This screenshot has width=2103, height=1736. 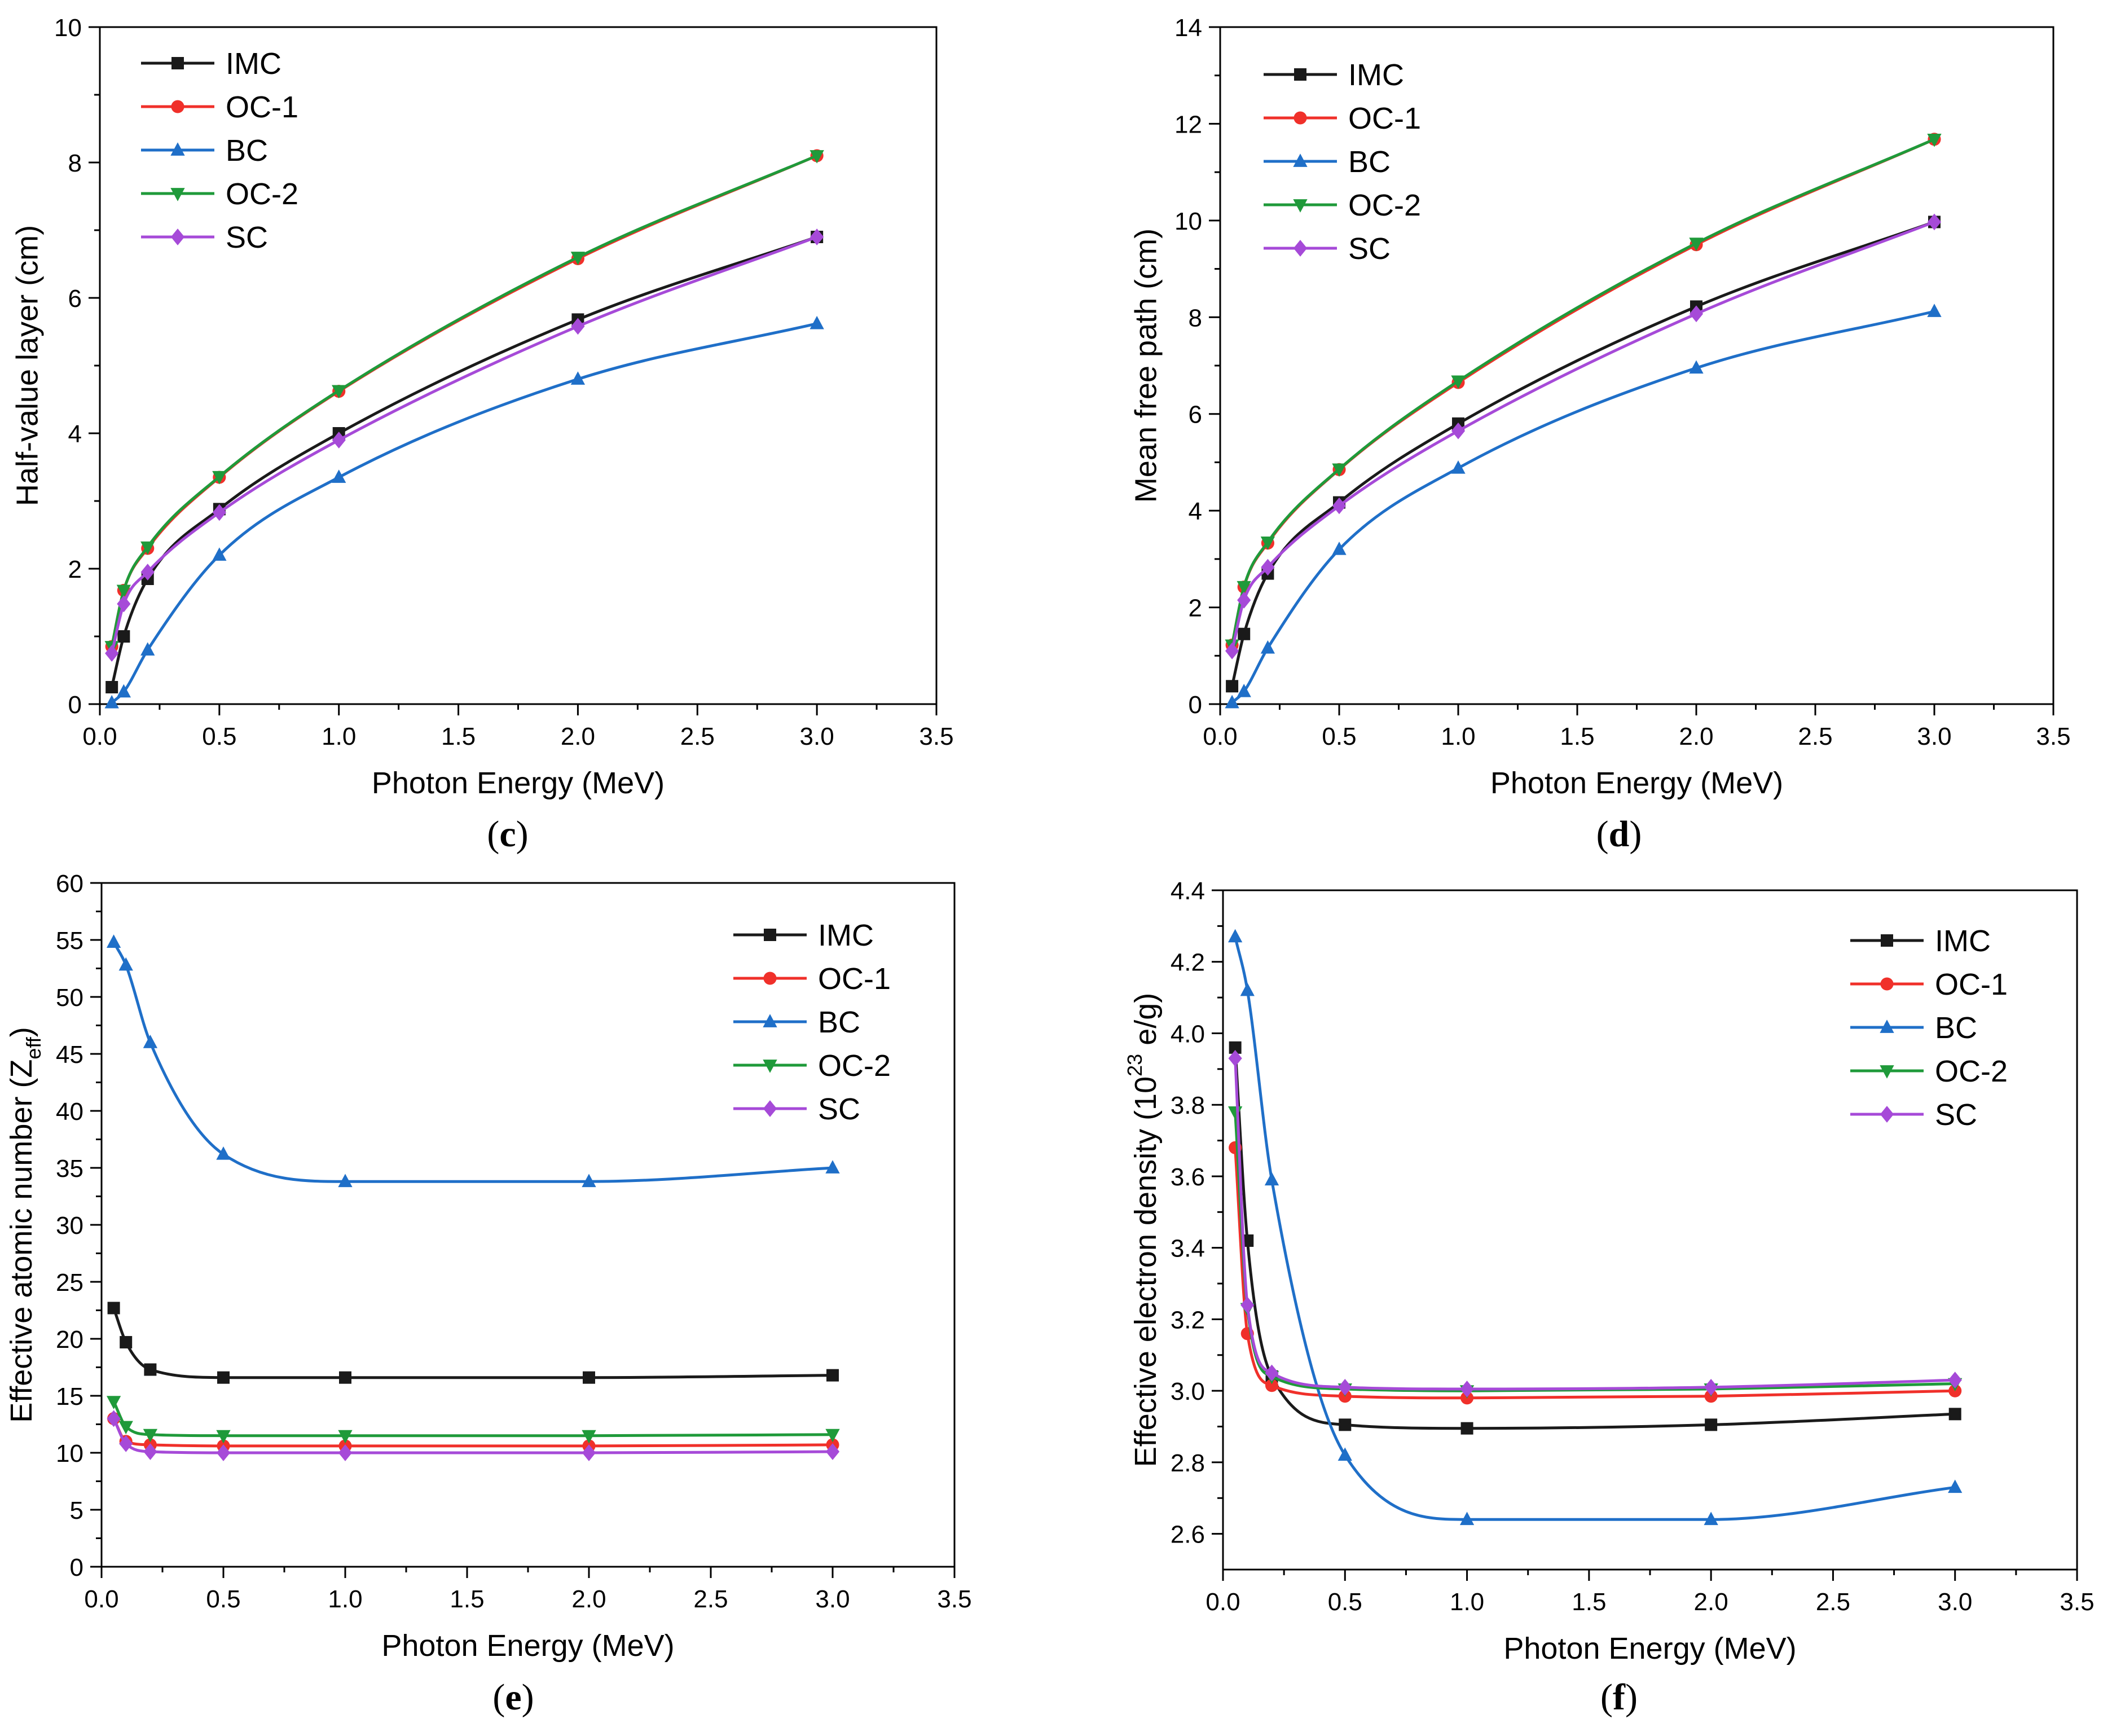 I want to click on legend-label: OC-1, so click(x=854, y=979).